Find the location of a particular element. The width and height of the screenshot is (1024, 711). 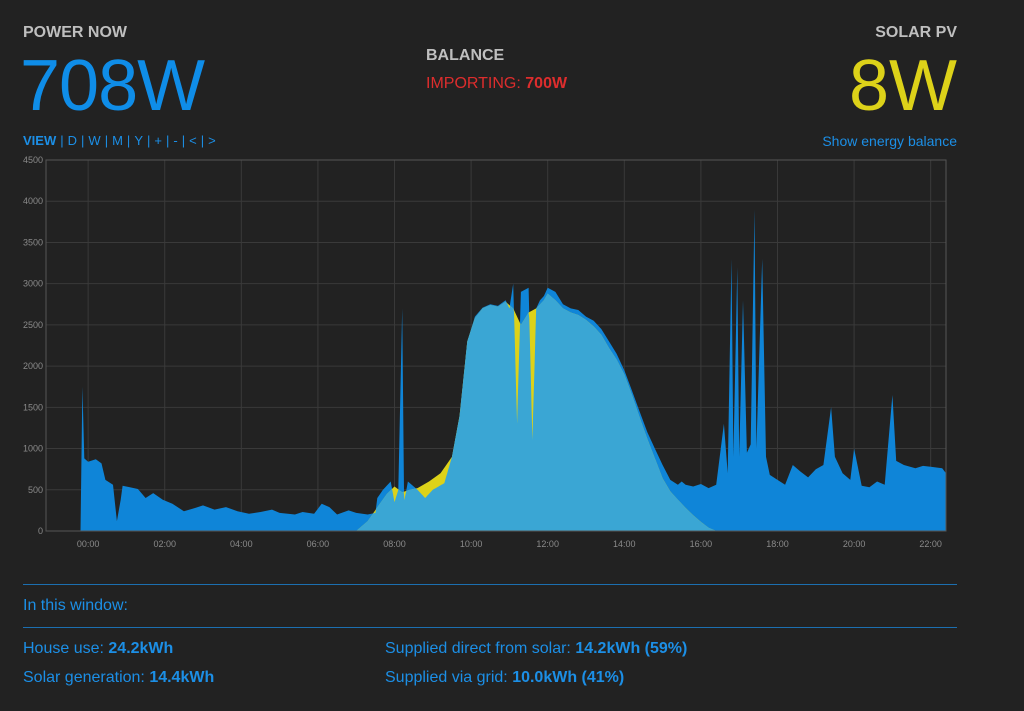

solar-gen-label: Solar generation: is located at coordinates (86, 677).